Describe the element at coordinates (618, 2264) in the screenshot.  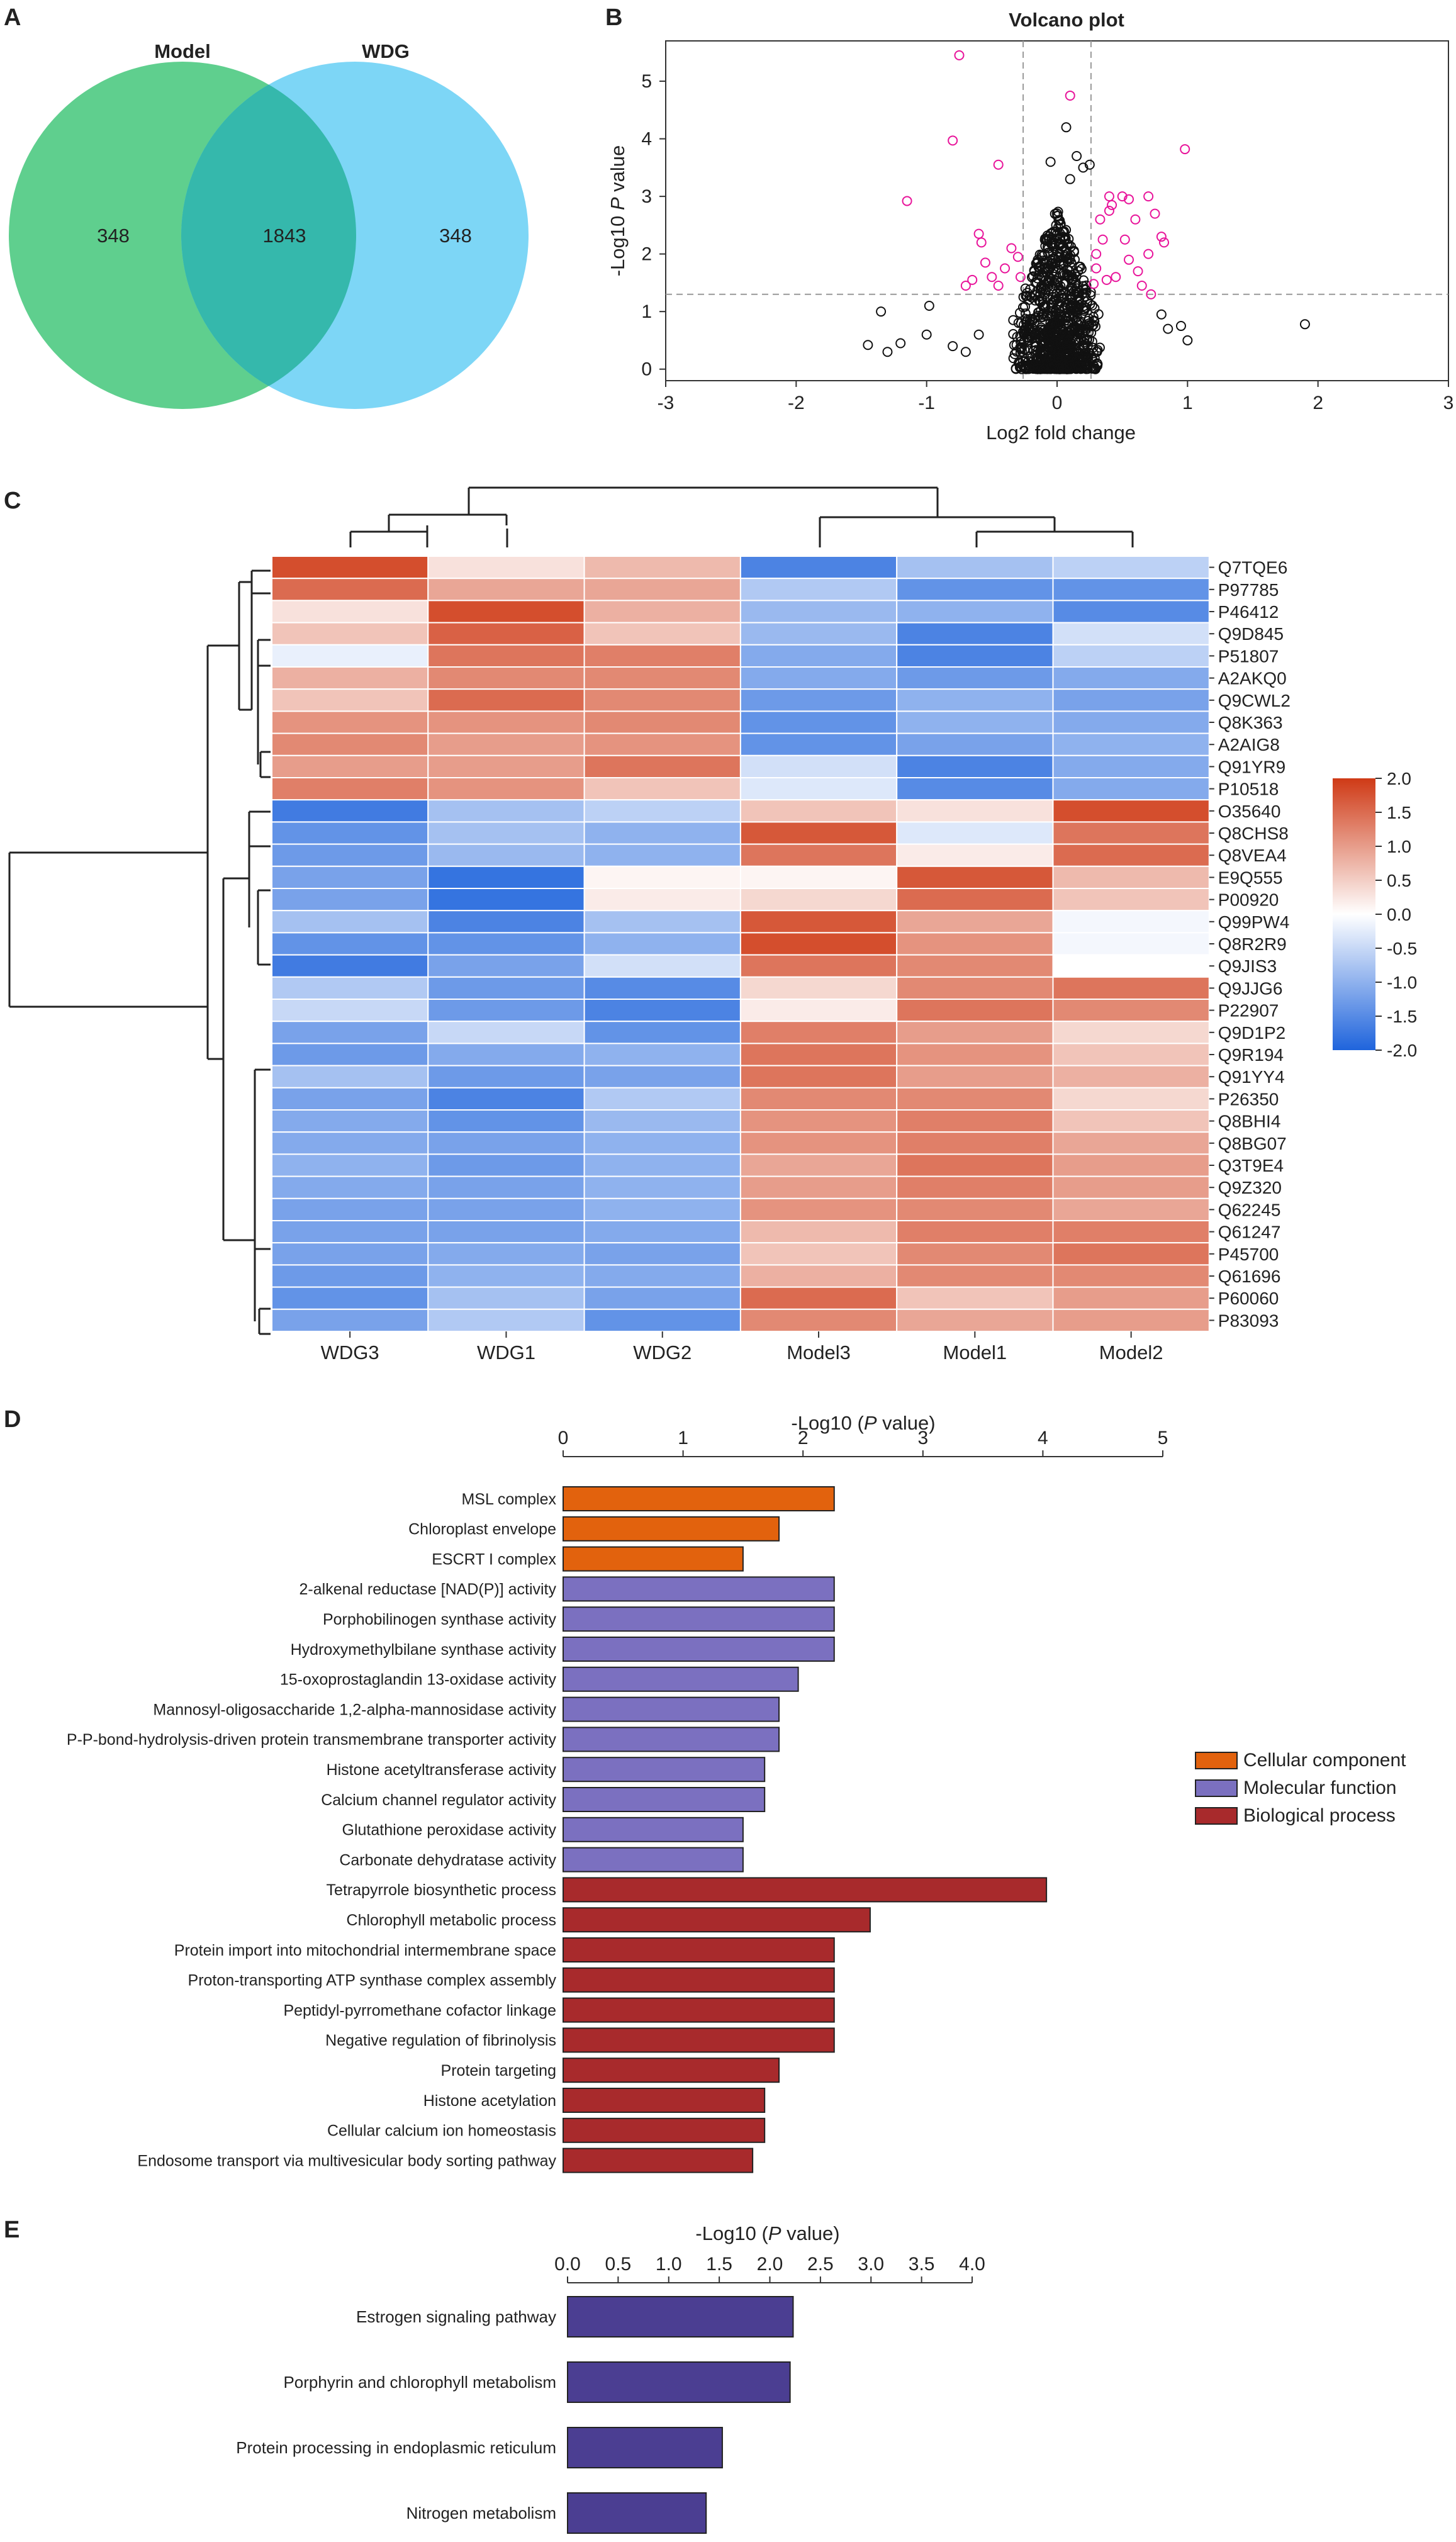
I see `bar-x-tick-label: 0.5` at that location.